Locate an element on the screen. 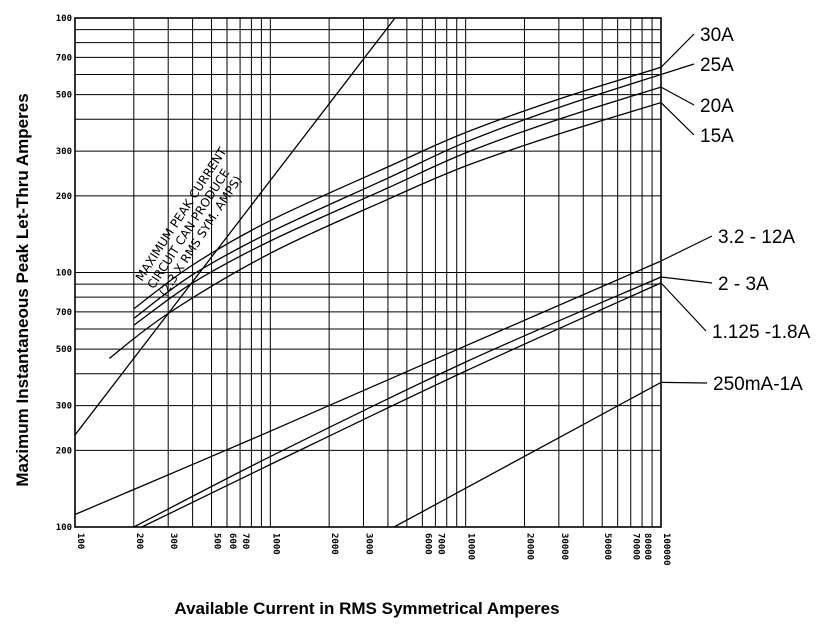 This screenshot has height=628, width=839. x-tick-label: 70000 is located at coordinates (636, 546).